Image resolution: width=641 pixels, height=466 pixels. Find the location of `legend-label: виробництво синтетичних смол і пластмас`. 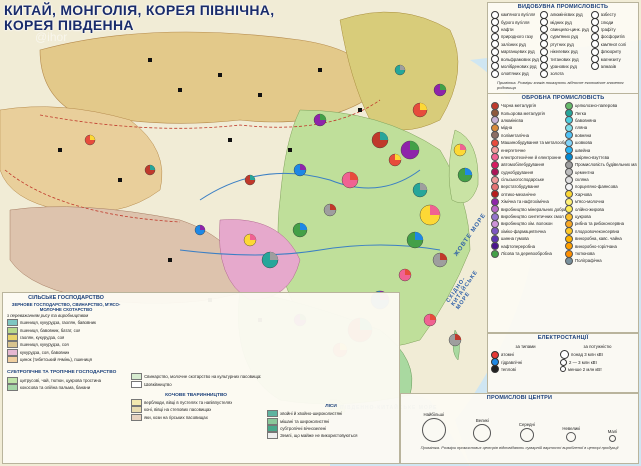

legend-label: виробництво синтетичних смол і пластмас is located at coordinates (533, 217).